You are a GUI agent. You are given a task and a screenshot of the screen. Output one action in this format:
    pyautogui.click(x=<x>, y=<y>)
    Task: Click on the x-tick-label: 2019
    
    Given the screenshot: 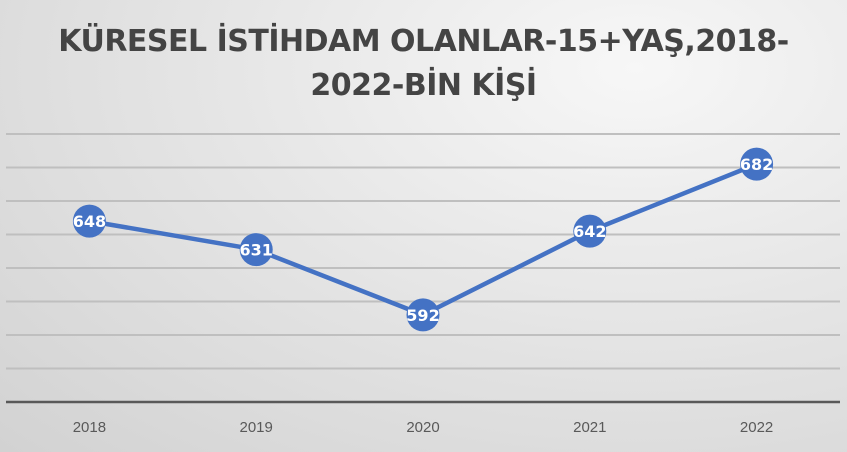 What is the action you would take?
    pyautogui.click(x=256, y=427)
    